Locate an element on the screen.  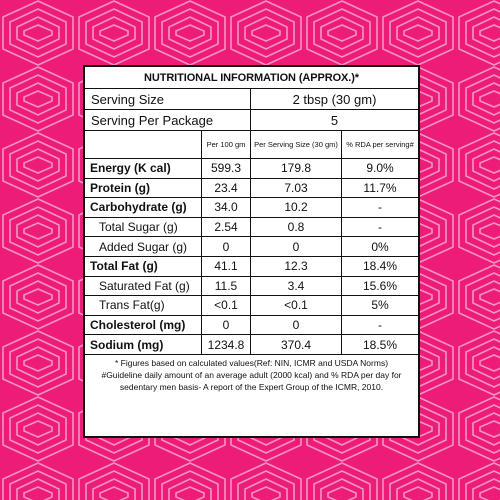
nutrient-name: Energy (K cal) is located at coordinates (143, 168).